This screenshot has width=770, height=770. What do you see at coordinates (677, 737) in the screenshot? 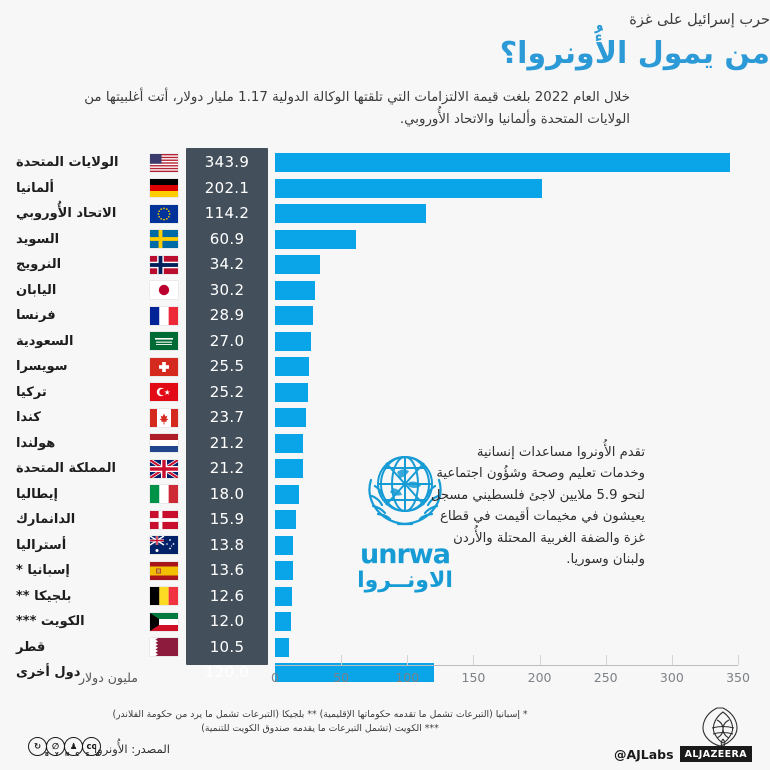
I see `aljazeera-branding: @AJLabs ALJAZEERA` at bounding box center [677, 737].